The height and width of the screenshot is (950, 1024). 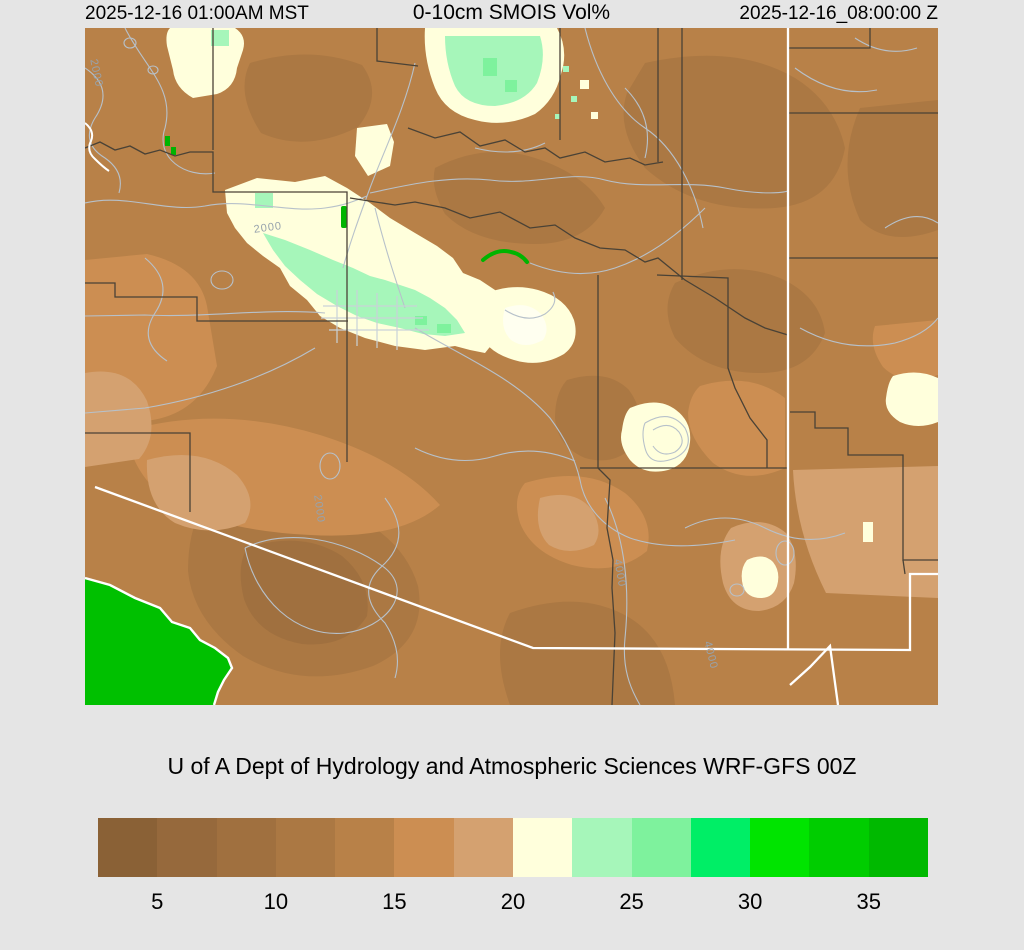 What do you see at coordinates (159, 640) in the screenshot?
I see `mexico-water-region` at bounding box center [159, 640].